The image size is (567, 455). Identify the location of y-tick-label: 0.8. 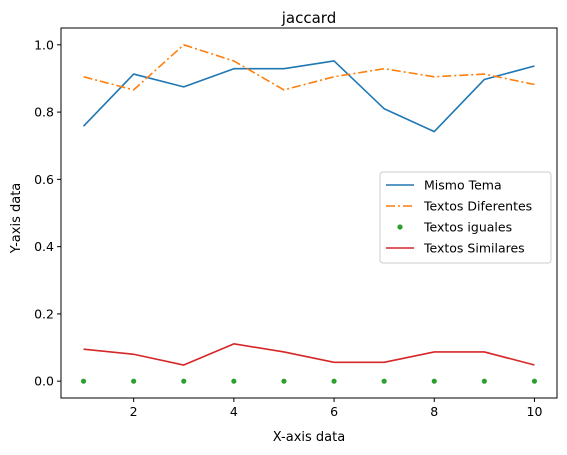
(44, 112).